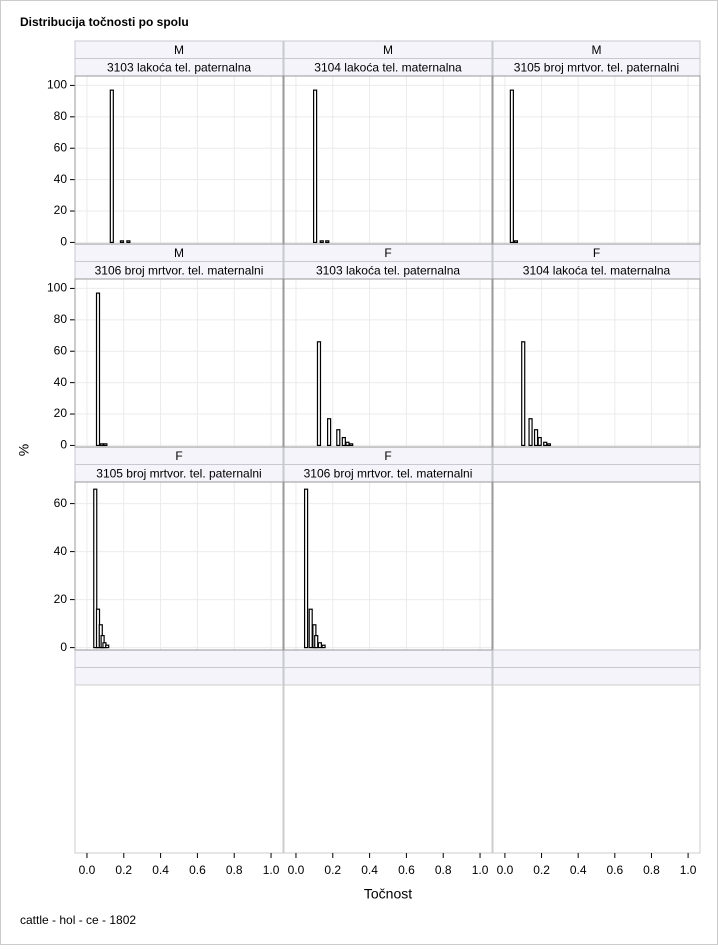  Describe the element at coordinates (78, 920) in the screenshot. I see `footnote: cattle - hol - ce - 1802` at that location.